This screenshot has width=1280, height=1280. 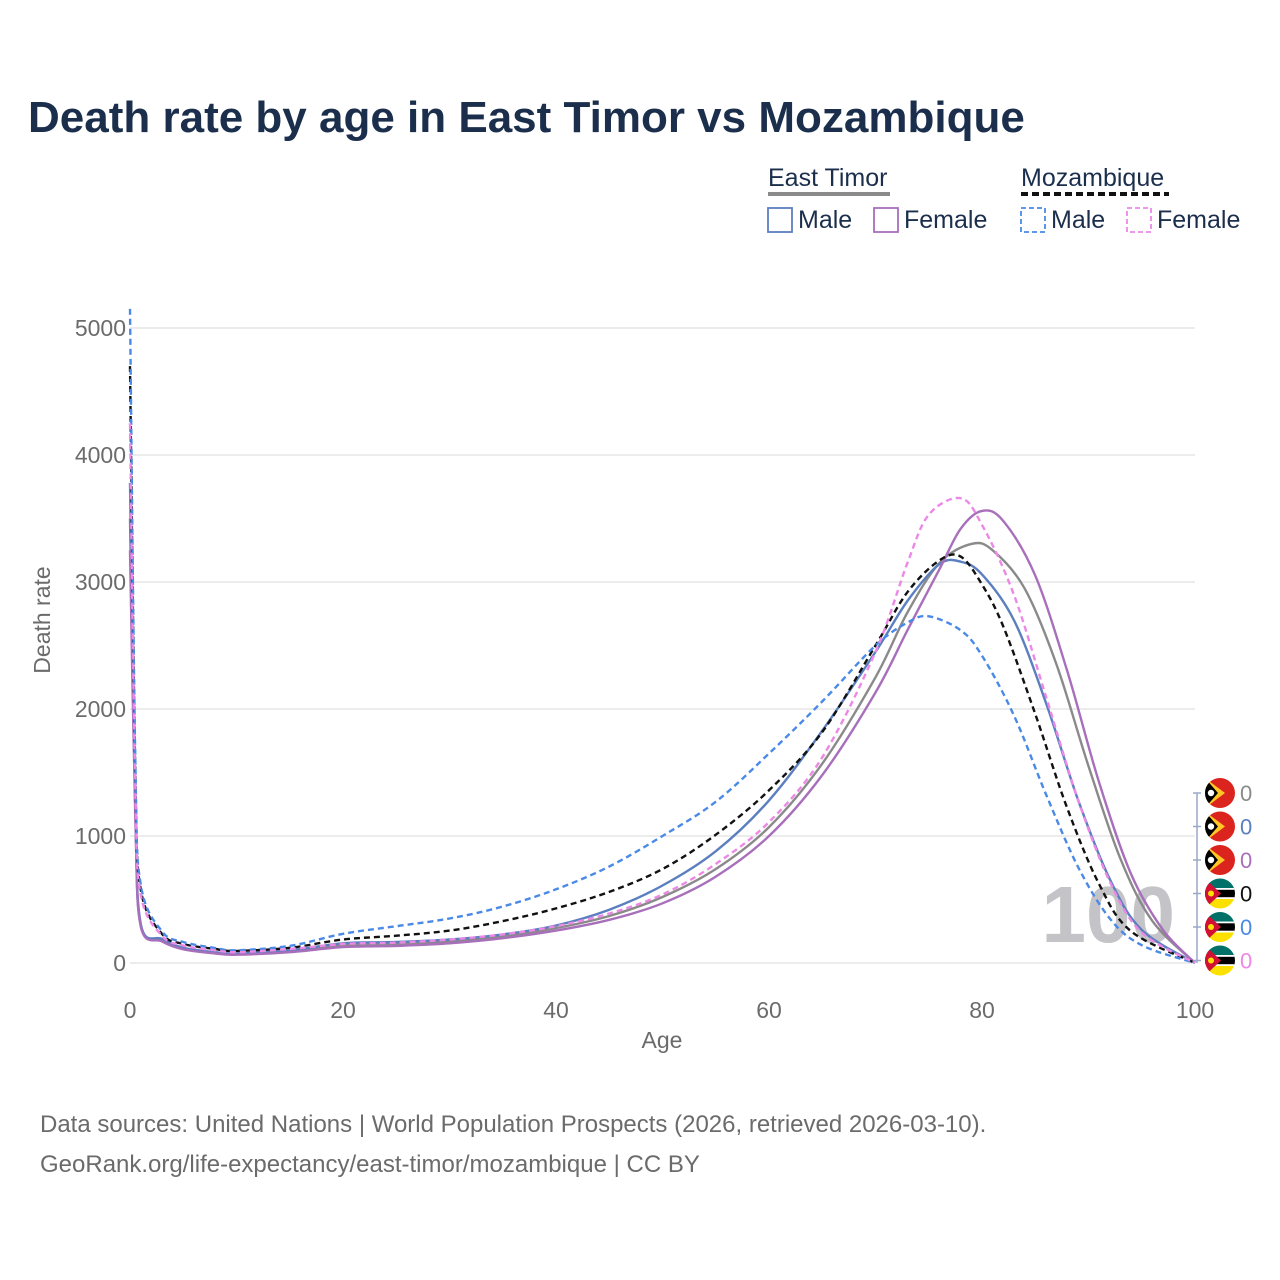 I want to click on y-axis-title: Death rate, so click(x=42, y=619).